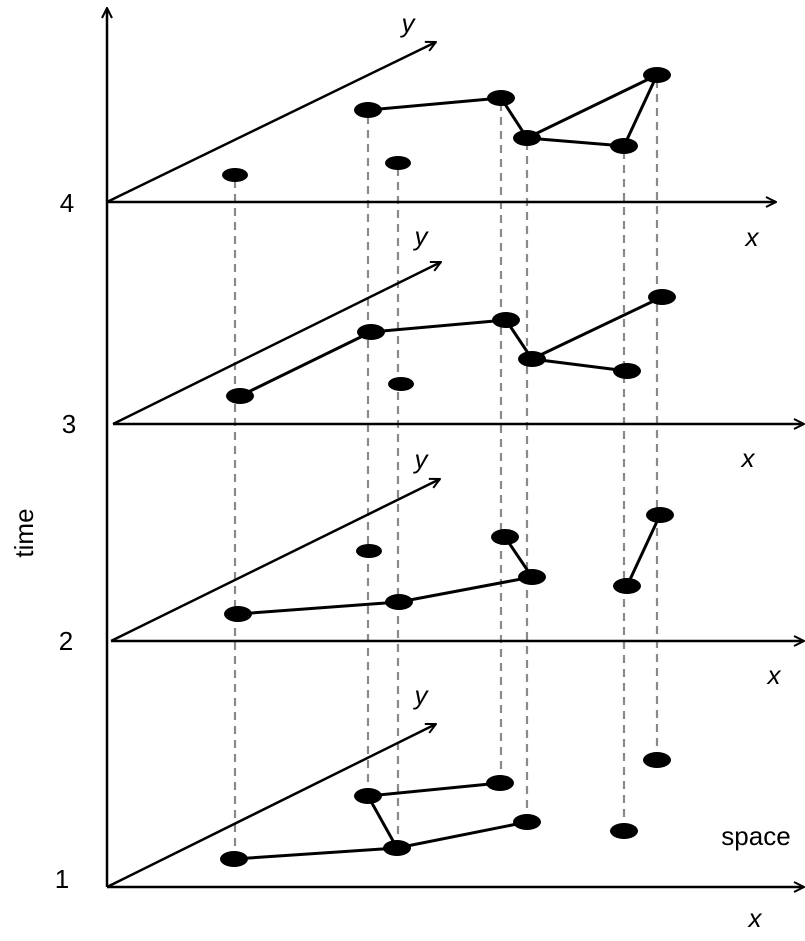 The image size is (805, 941). I want to click on time-step-label: 3, so click(69, 424).